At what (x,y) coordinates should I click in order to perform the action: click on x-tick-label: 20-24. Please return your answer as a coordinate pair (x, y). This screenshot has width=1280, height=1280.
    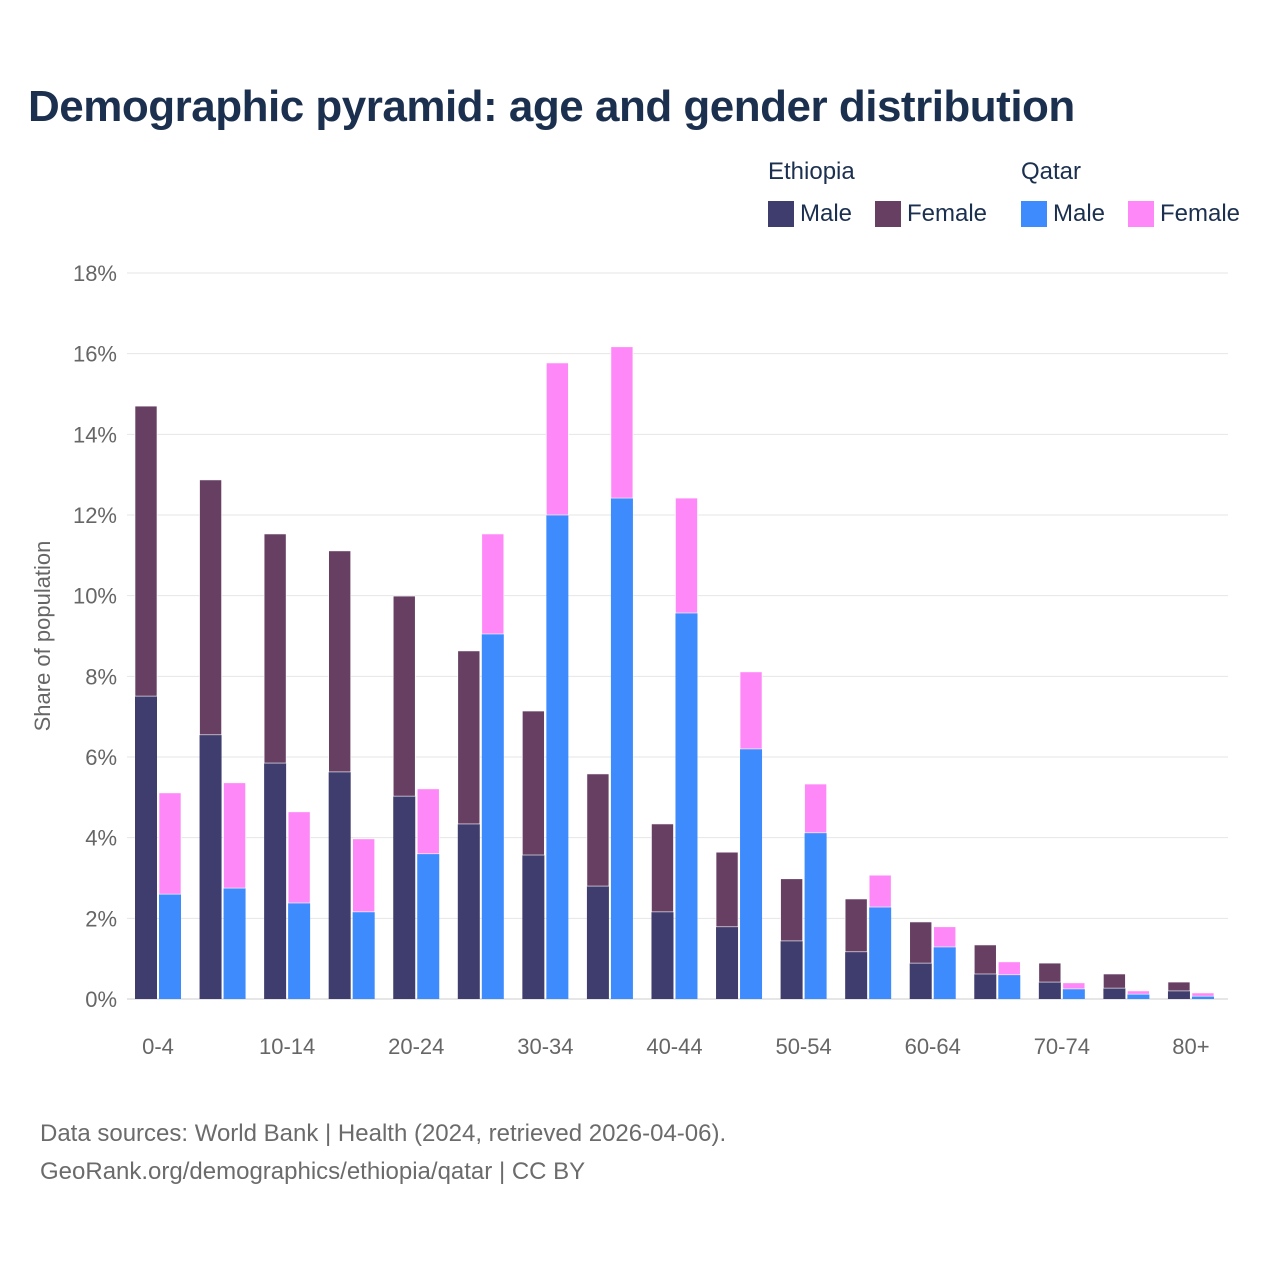
    Looking at the image, I should click on (416, 1046).